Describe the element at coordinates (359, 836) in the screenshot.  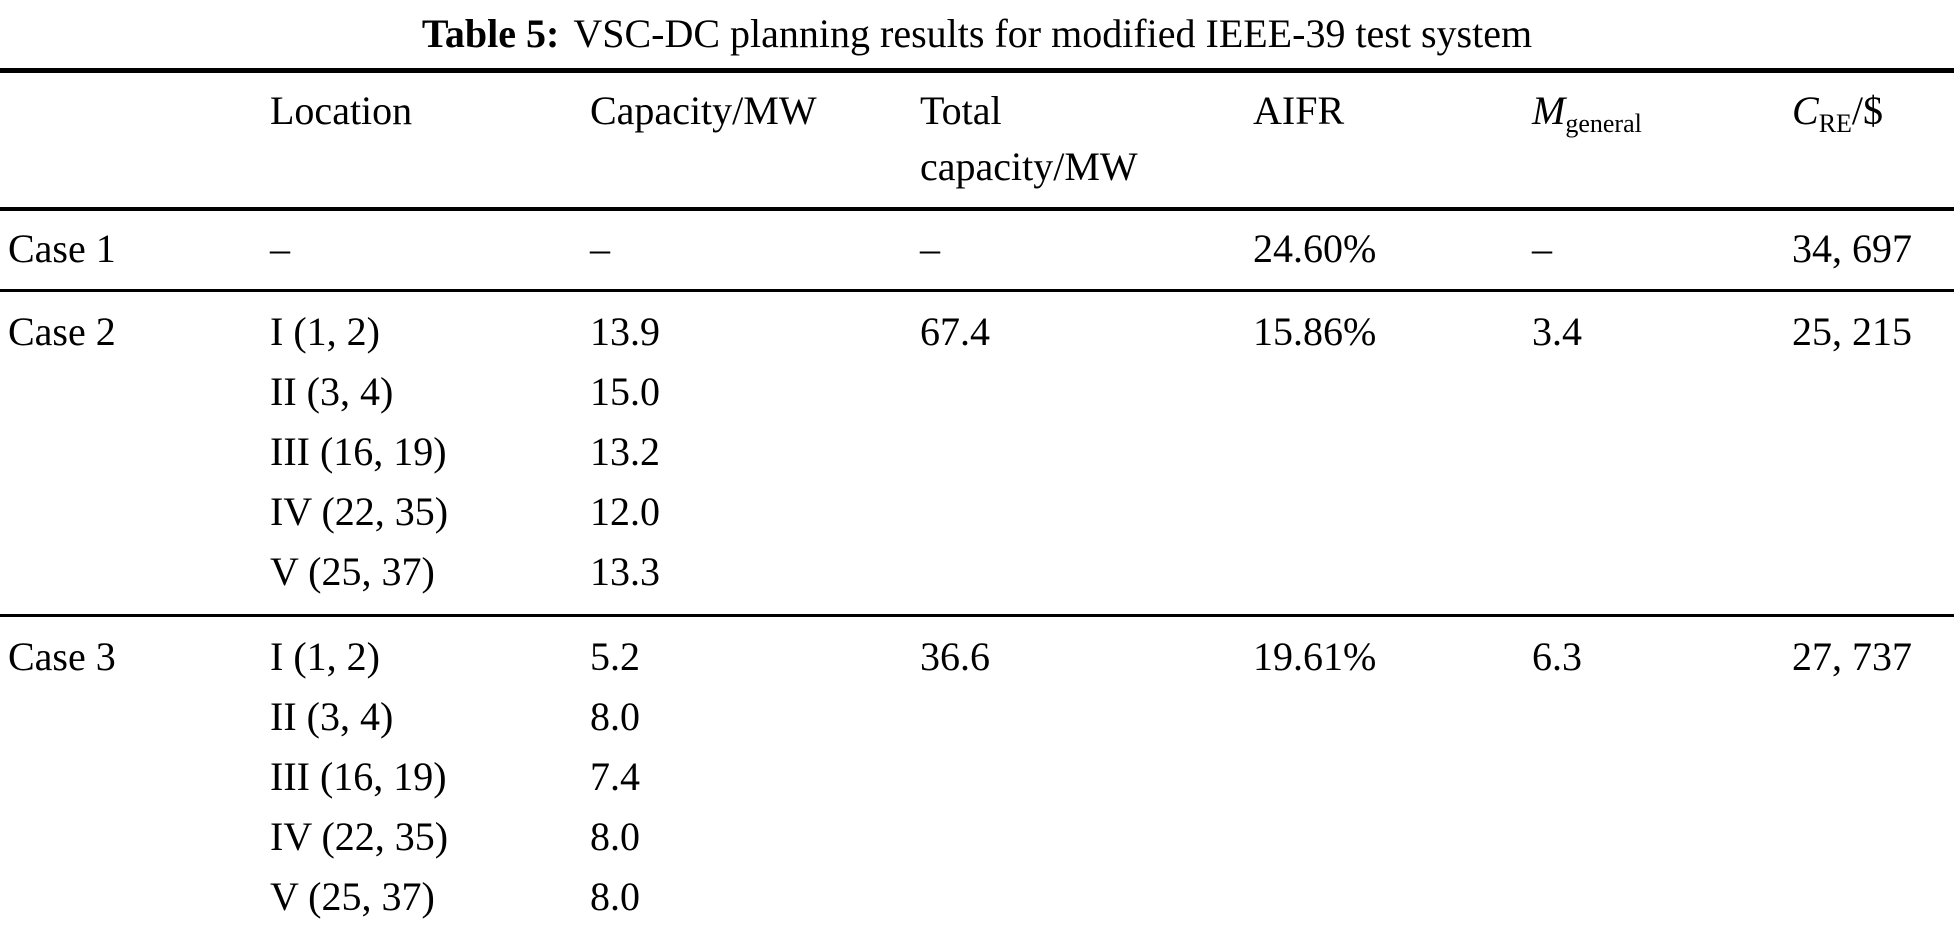
I see `case3-location-4: IV (22, 35)` at that location.